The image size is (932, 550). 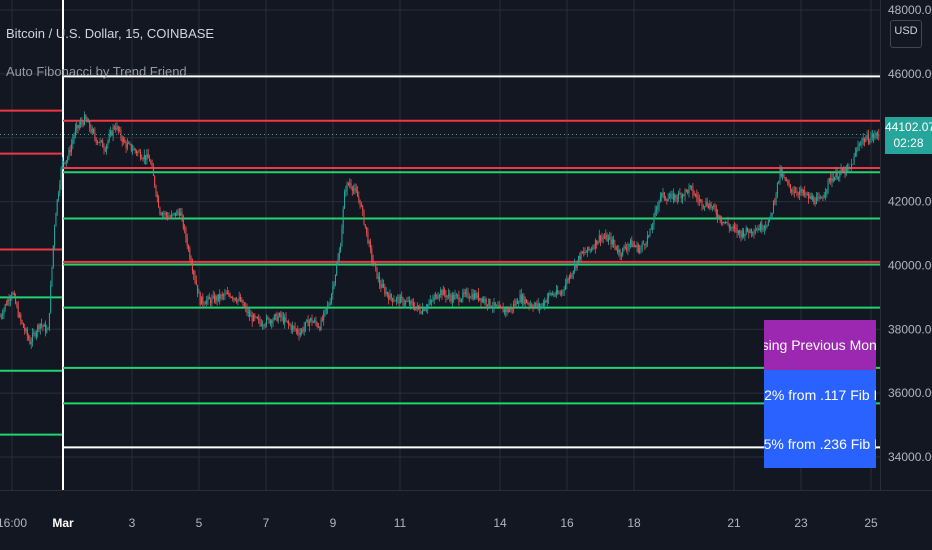 What do you see at coordinates (908, 127) in the screenshot?
I see `last-price-value: 44102.07` at bounding box center [908, 127].